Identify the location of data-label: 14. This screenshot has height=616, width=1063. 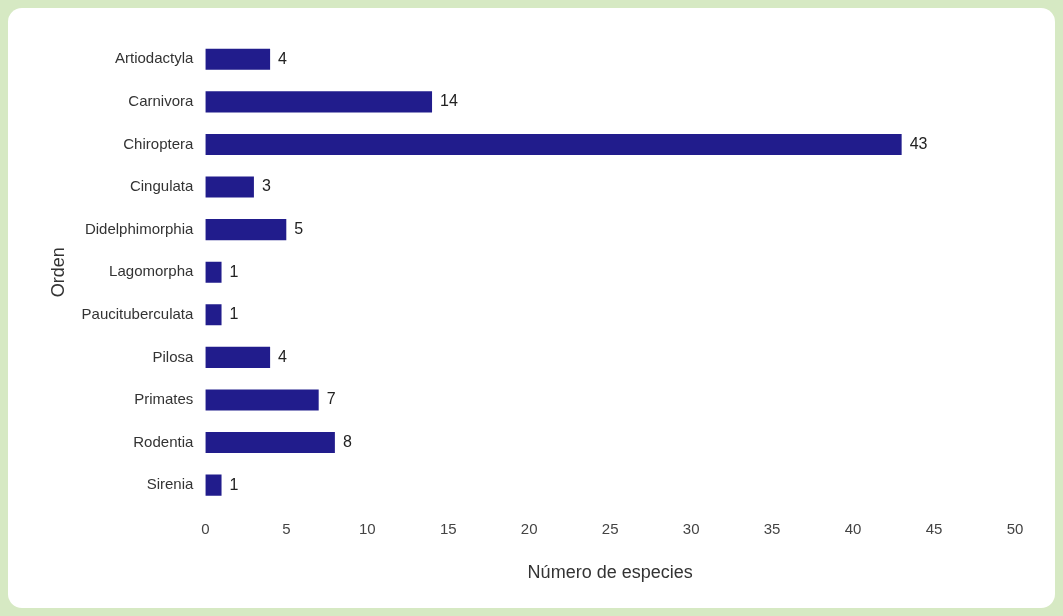
(449, 101).